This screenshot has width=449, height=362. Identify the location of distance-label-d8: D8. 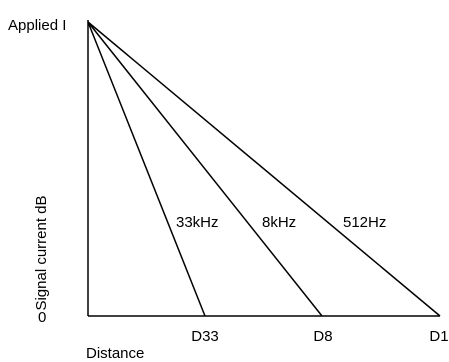
(322, 336).